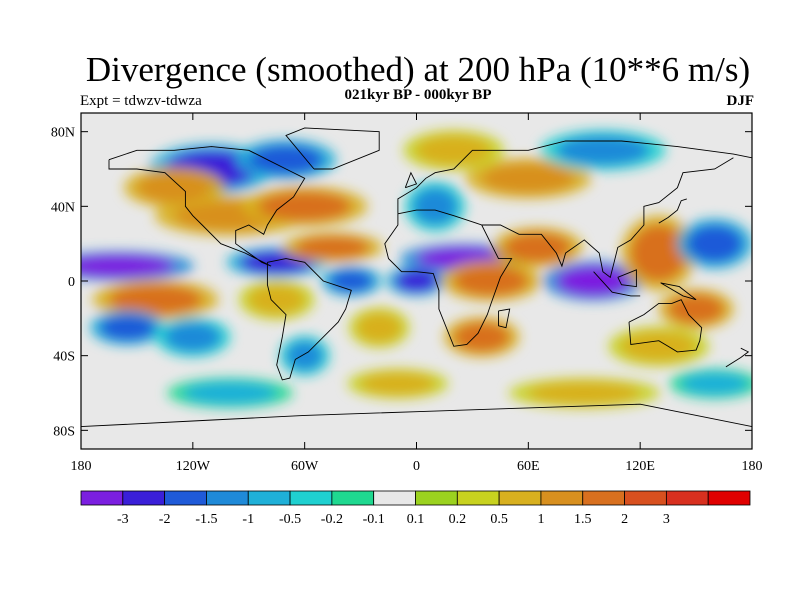  What do you see at coordinates (415, 508) in the screenshot?
I see `colorbar: -3 -2 -1.5 -1 -0.5 -0.2 -0.1 0.1 0.2 0.5 1 1.5 2 3` at bounding box center [415, 508].